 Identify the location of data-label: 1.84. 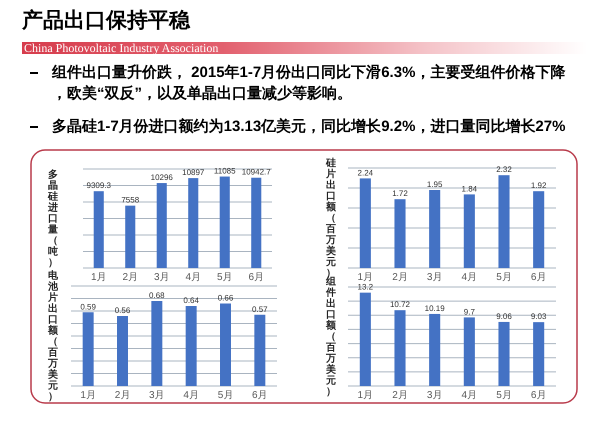
(470, 189).